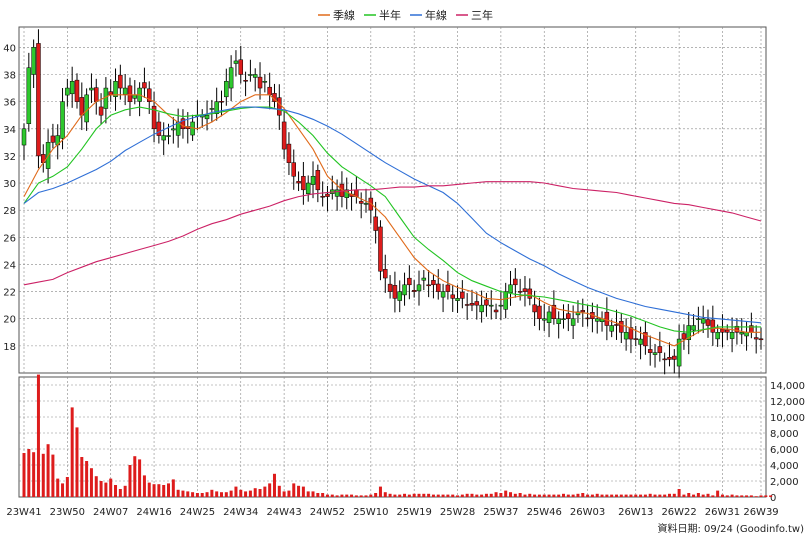 The height and width of the screenshot is (540, 808). I want to click on volume-tick-label: 14,000, so click(787, 386).